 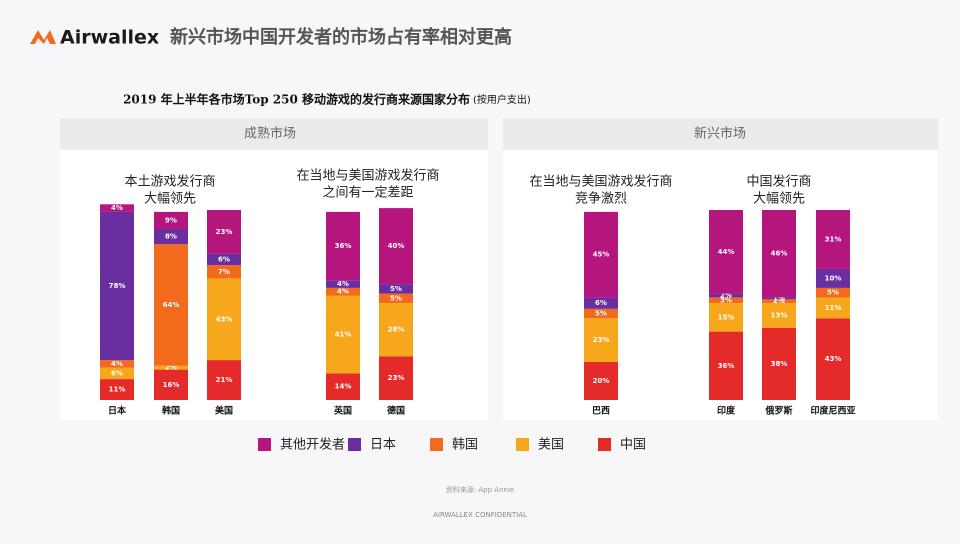 I want to click on value-label: 64%, so click(x=171, y=305).